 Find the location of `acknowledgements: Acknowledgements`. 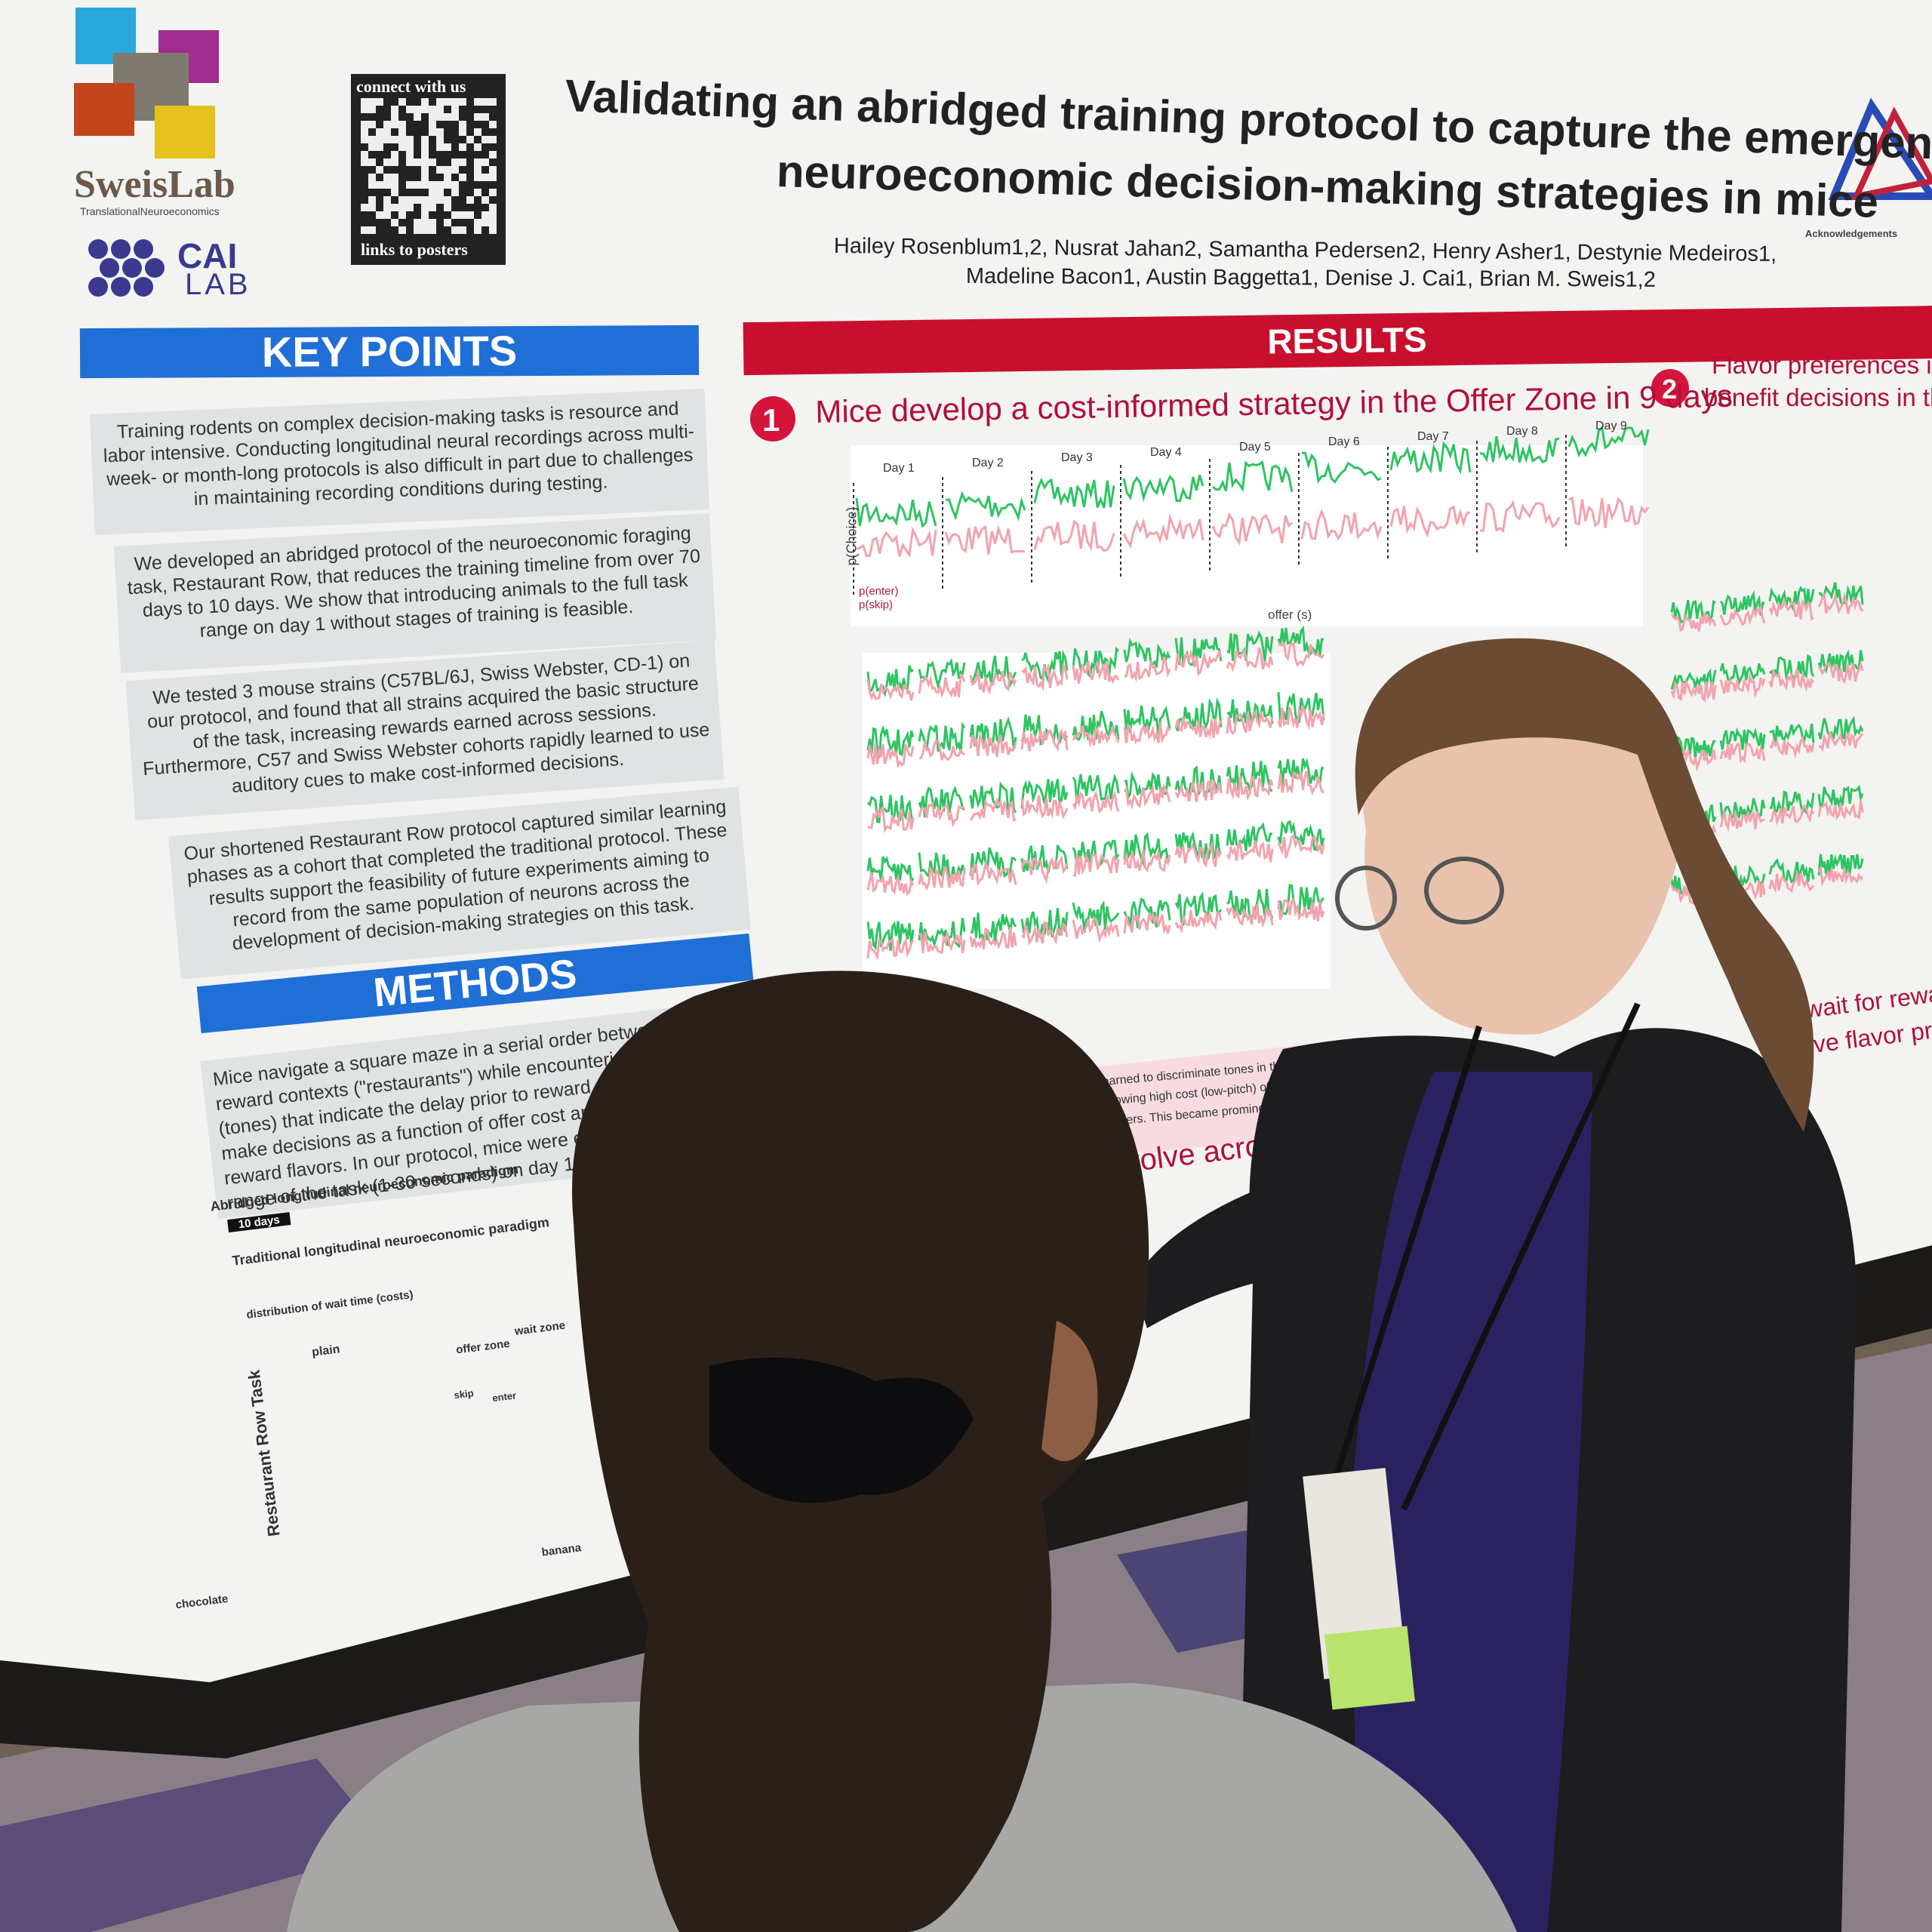

acknowledgements: Acknowledgements is located at coordinates (1851, 233).